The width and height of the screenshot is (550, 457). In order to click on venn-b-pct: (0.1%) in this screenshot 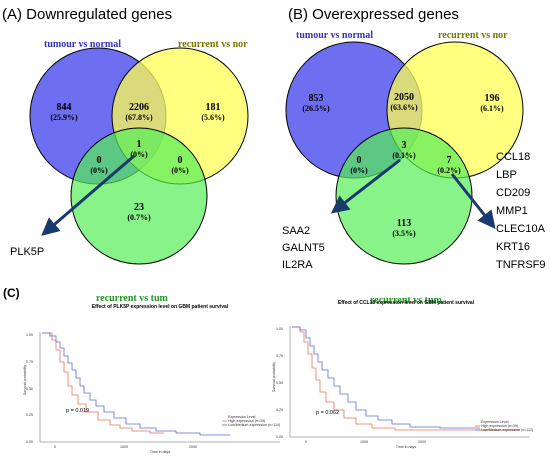, I will do `click(404, 155)`.